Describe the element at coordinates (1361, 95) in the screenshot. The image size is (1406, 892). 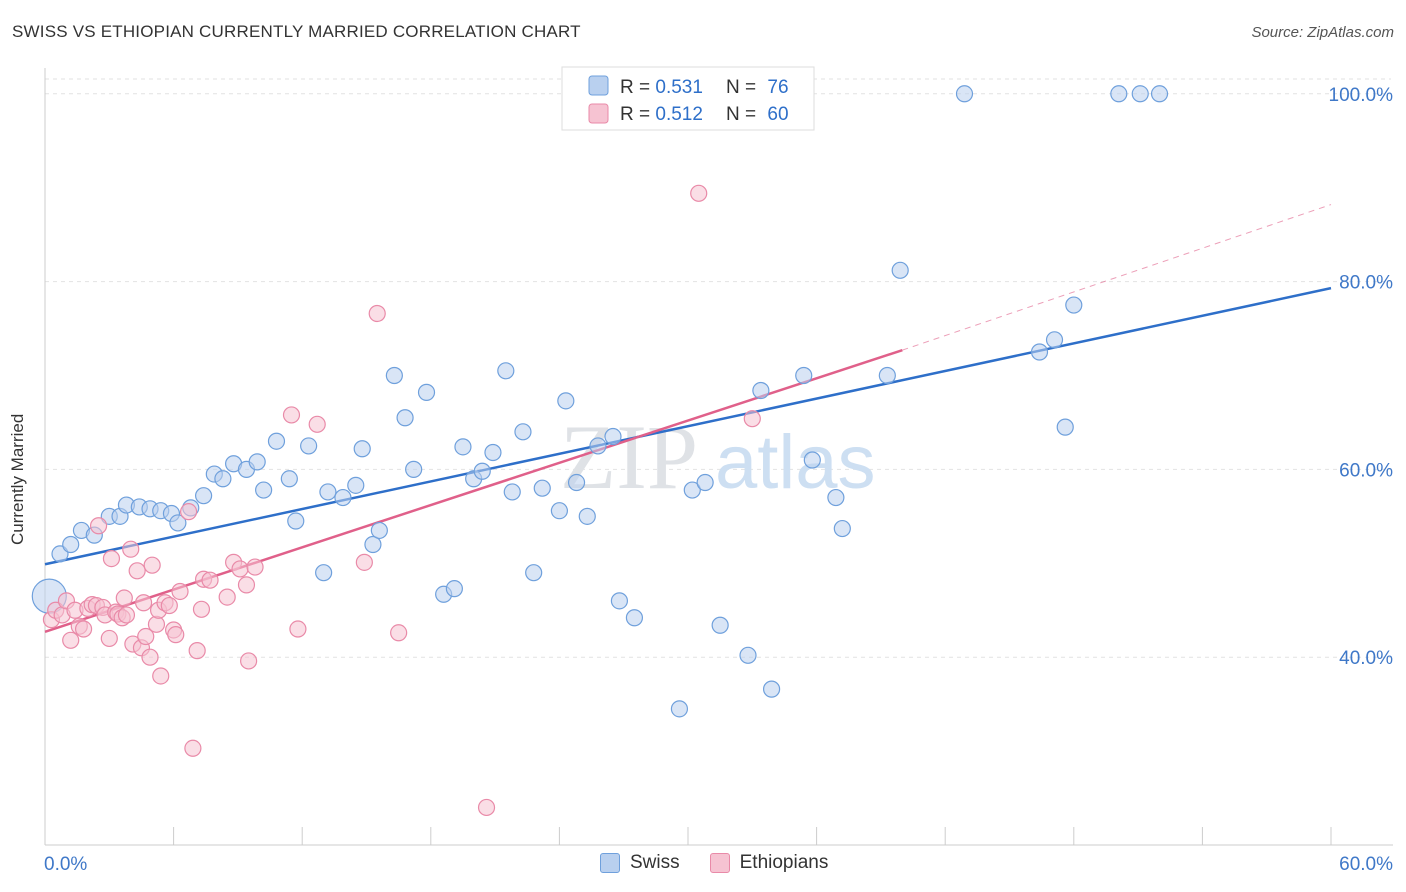
I see `y-tick-label: 100.0%` at that location.